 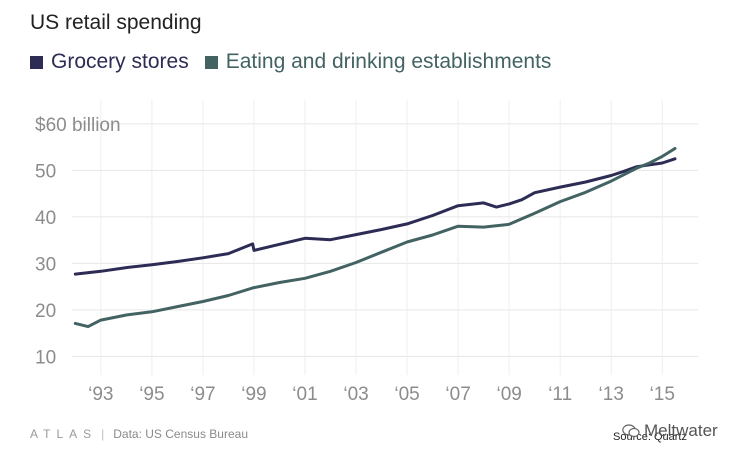 I want to click on x-tick-label-2009: ‘09, so click(x=508, y=394).